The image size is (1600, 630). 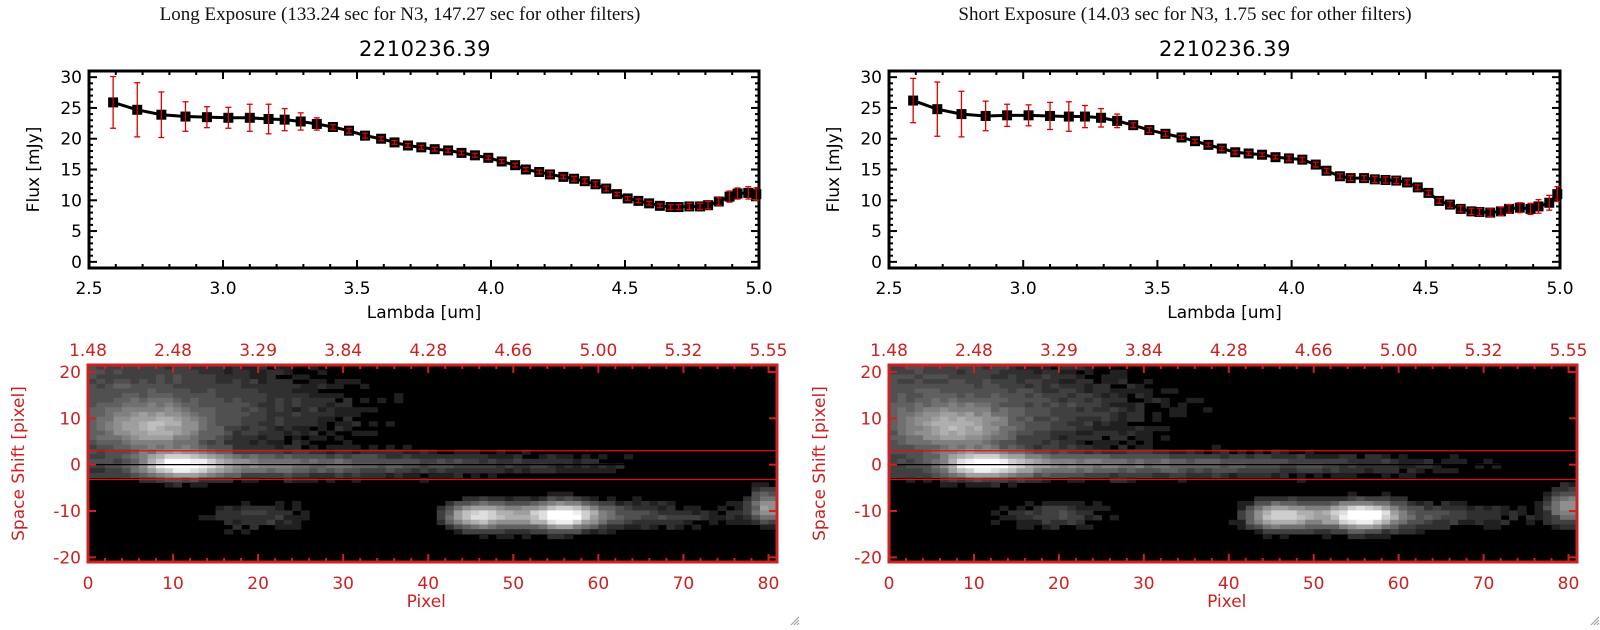 I want to click on x-tick-label: 80, so click(x=1569, y=584).